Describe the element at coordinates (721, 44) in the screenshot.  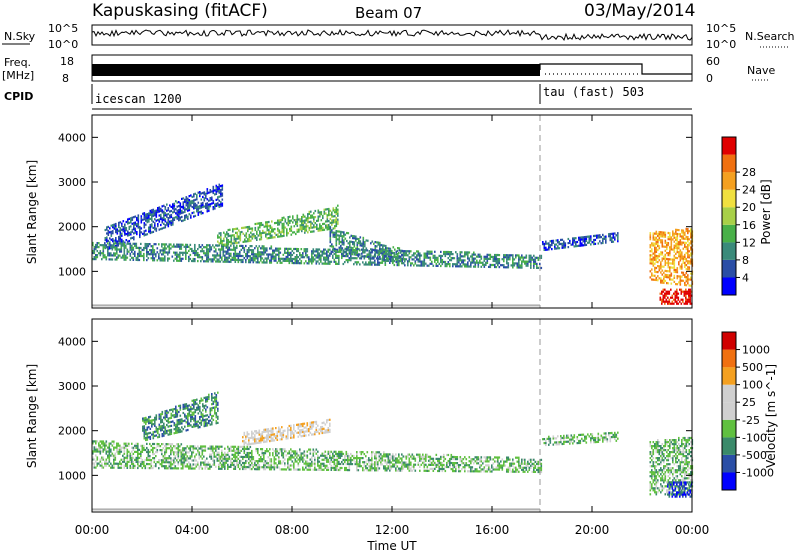
I see `nsearch-tick-bottom: 10^0` at that location.